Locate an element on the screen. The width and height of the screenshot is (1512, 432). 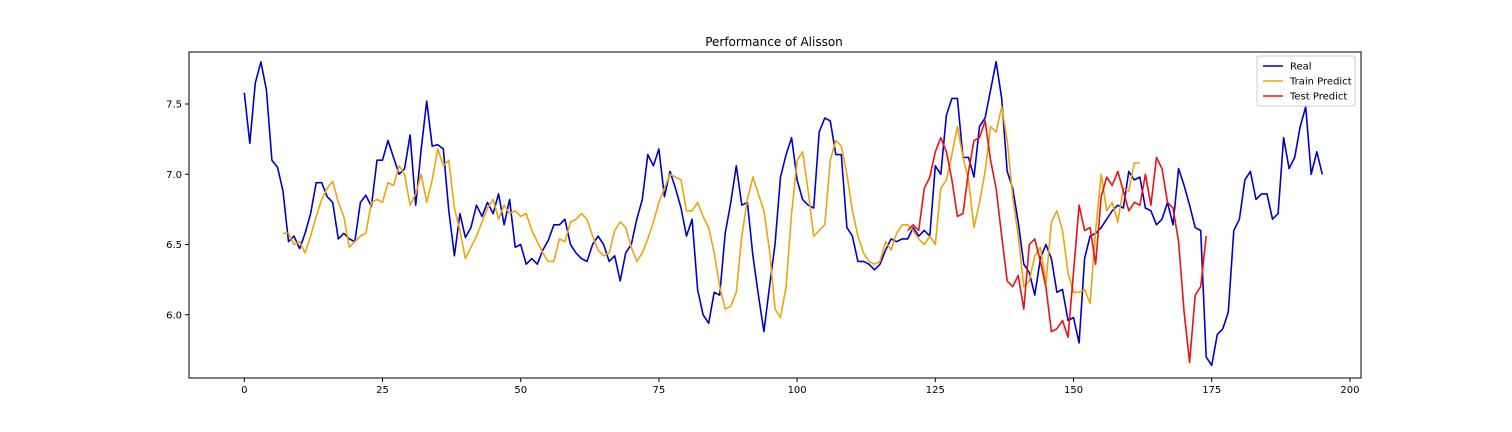
x-tick-label: 100 is located at coordinates (797, 390).